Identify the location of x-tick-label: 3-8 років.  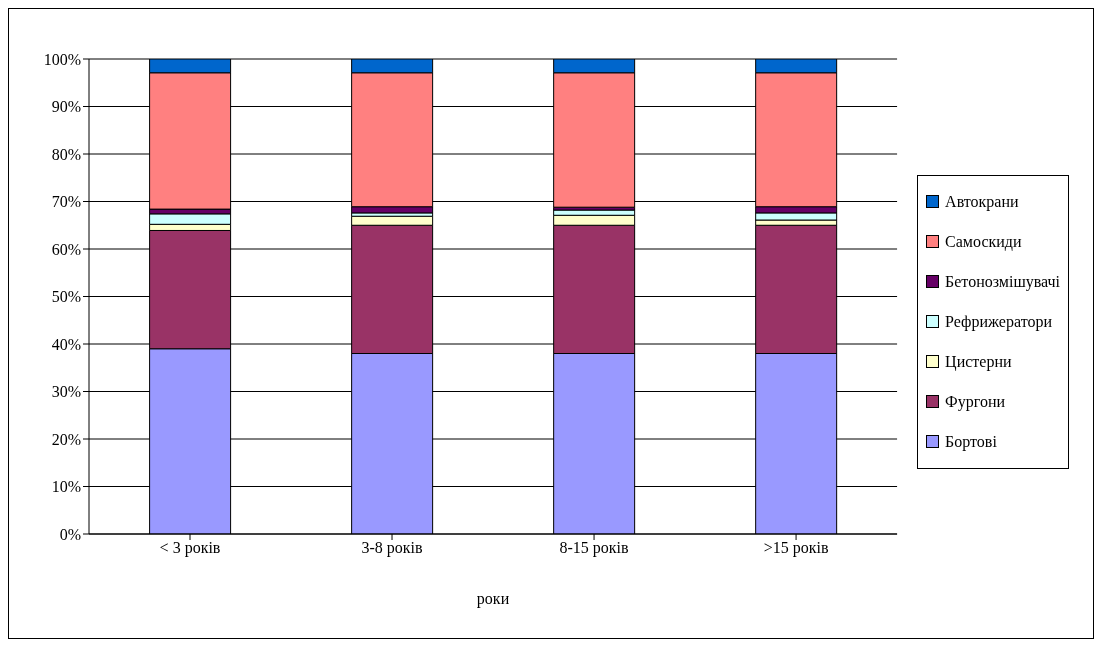
(392, 548).